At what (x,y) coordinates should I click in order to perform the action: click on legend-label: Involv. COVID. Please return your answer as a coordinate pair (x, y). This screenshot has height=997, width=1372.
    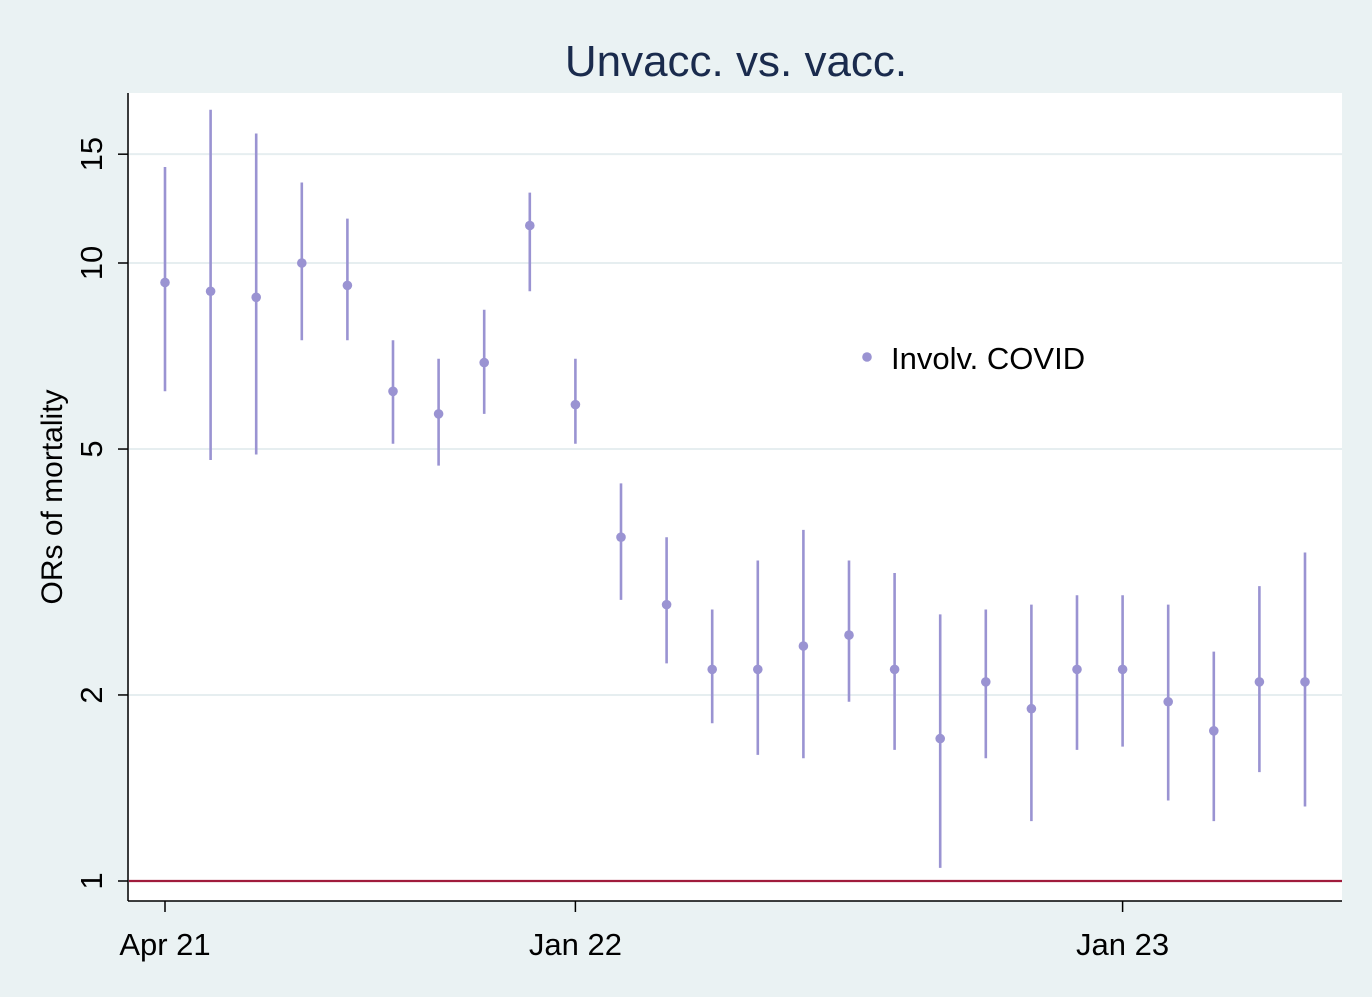
    Looking at the image, I should click on (988, 358).